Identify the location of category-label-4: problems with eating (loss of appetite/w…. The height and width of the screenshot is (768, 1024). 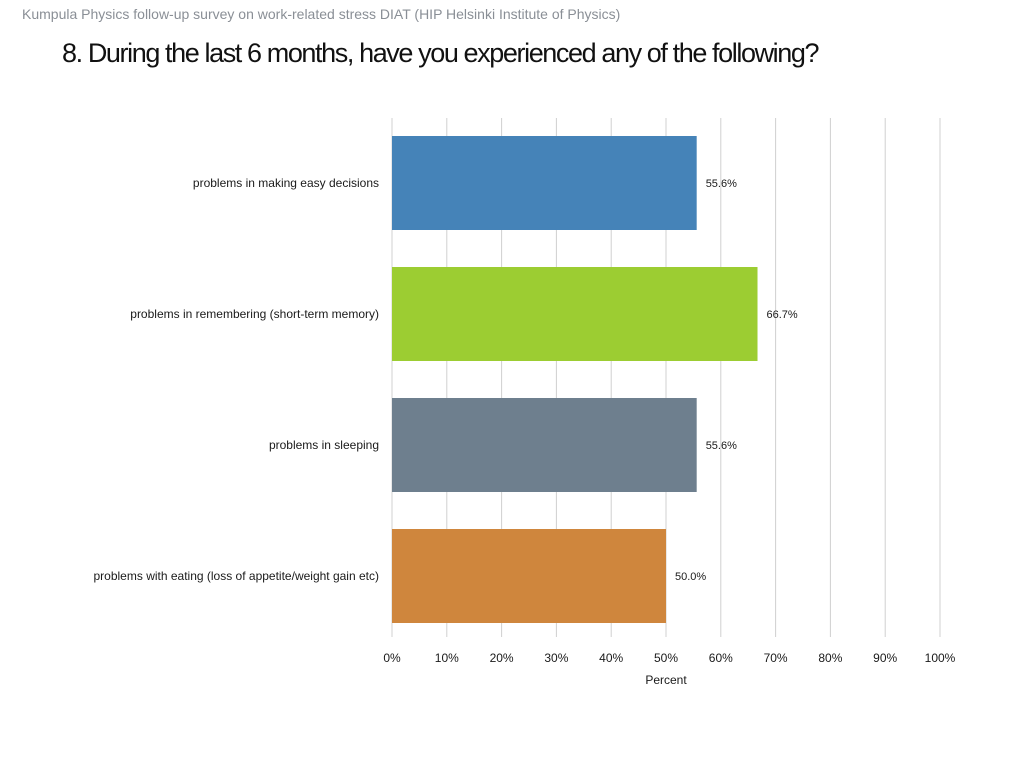
(237, 576).